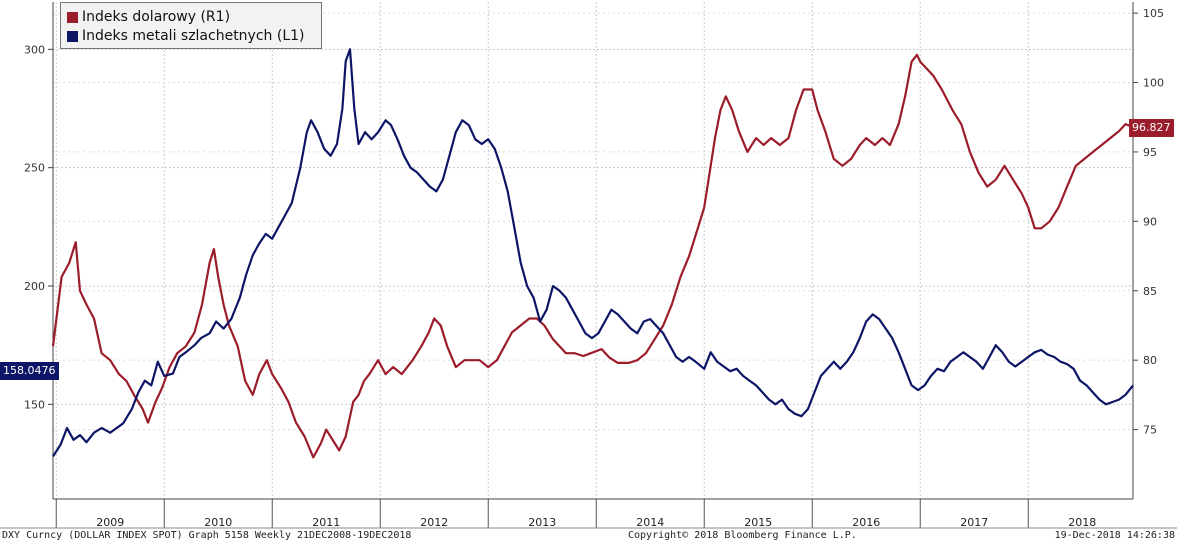 The height and width of the screenshot is (545, 1177). Describe the element at coordinates (434, 522) in the screenshot. I see `x-tick-label: 2012` at that location.